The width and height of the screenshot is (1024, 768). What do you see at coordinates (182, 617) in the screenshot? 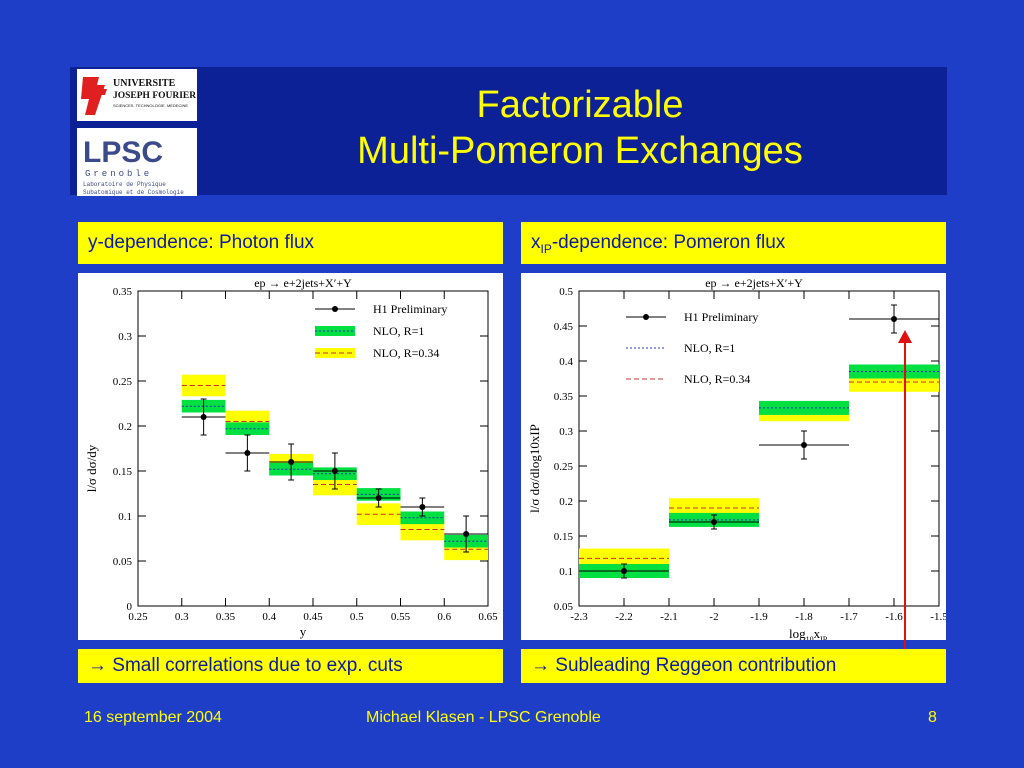
I see `x-tick-label: 0.3` at bounding box center [182, 617].